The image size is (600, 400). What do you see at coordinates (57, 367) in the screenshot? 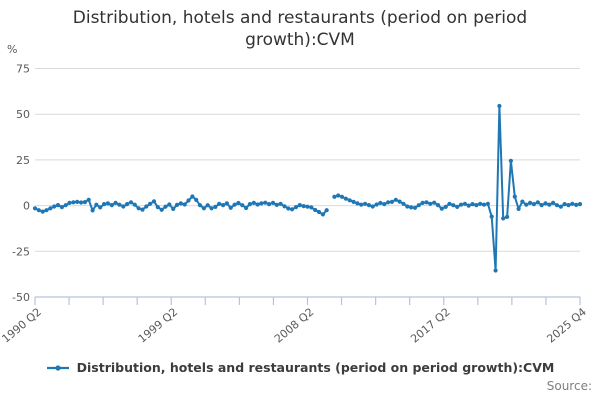
I see `legend-series-marker-icon` at bounding box center [57, 367].